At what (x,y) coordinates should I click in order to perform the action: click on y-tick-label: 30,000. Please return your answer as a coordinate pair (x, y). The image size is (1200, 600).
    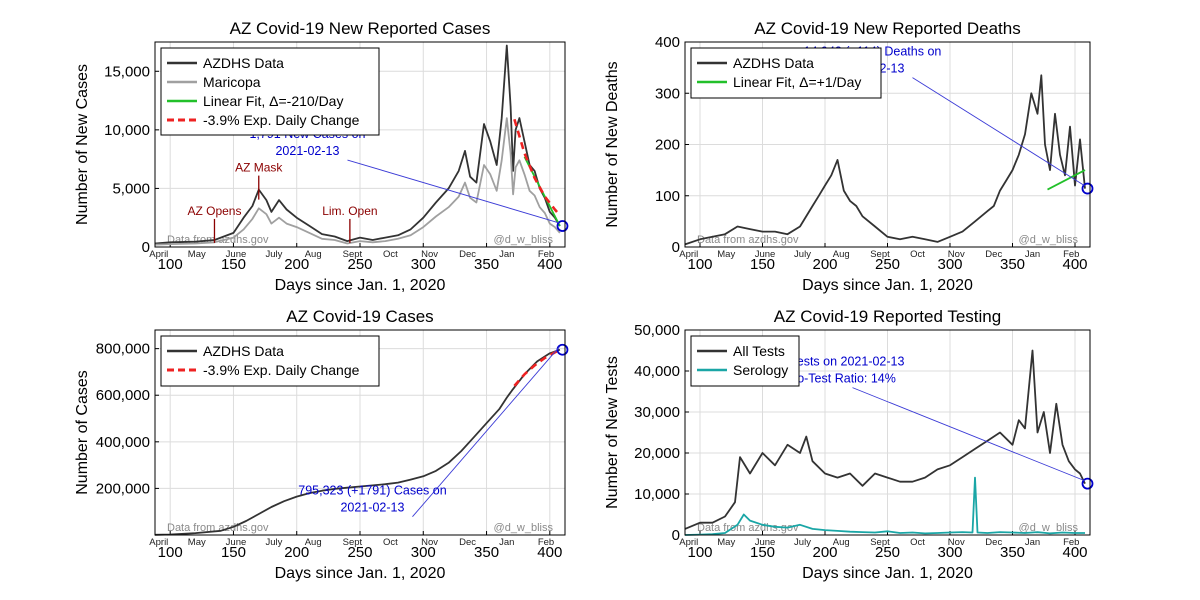
    Looking at the image, I should click on (657, 412).